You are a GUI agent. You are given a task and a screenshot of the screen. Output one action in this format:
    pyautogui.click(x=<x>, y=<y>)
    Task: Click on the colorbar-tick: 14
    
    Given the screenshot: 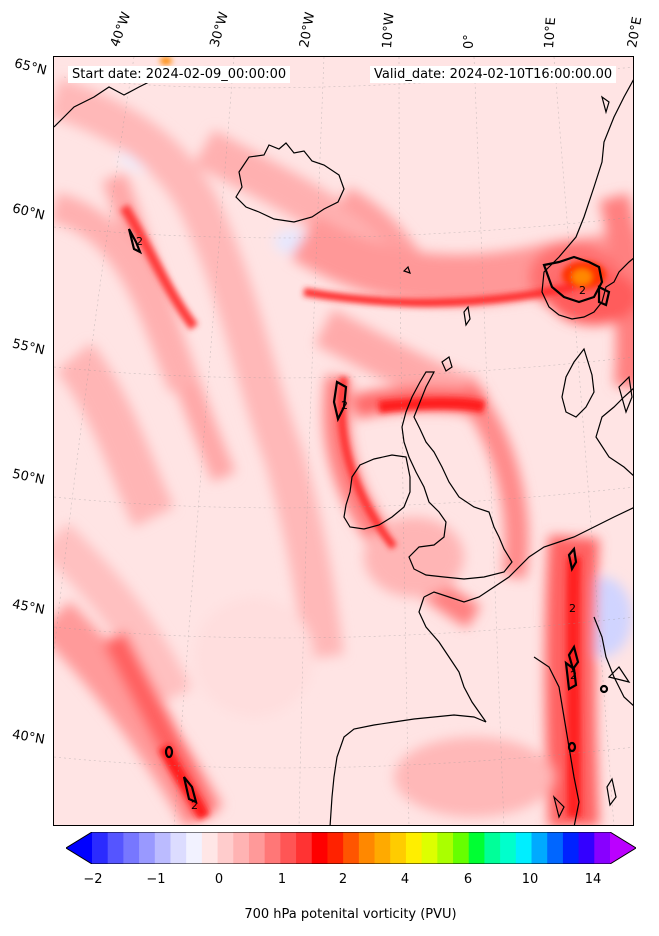 What is the action you would take?
    pyautogui.click(x=593, y=879)
    